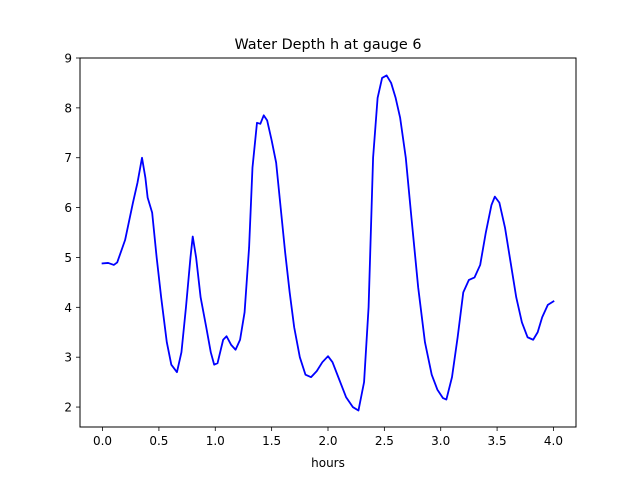 The width and height of the screenshot is (640, 480). Describe the element at coordinates (553, 441) in the screenshot. I see `x-tick-label: 4.0` at that location.